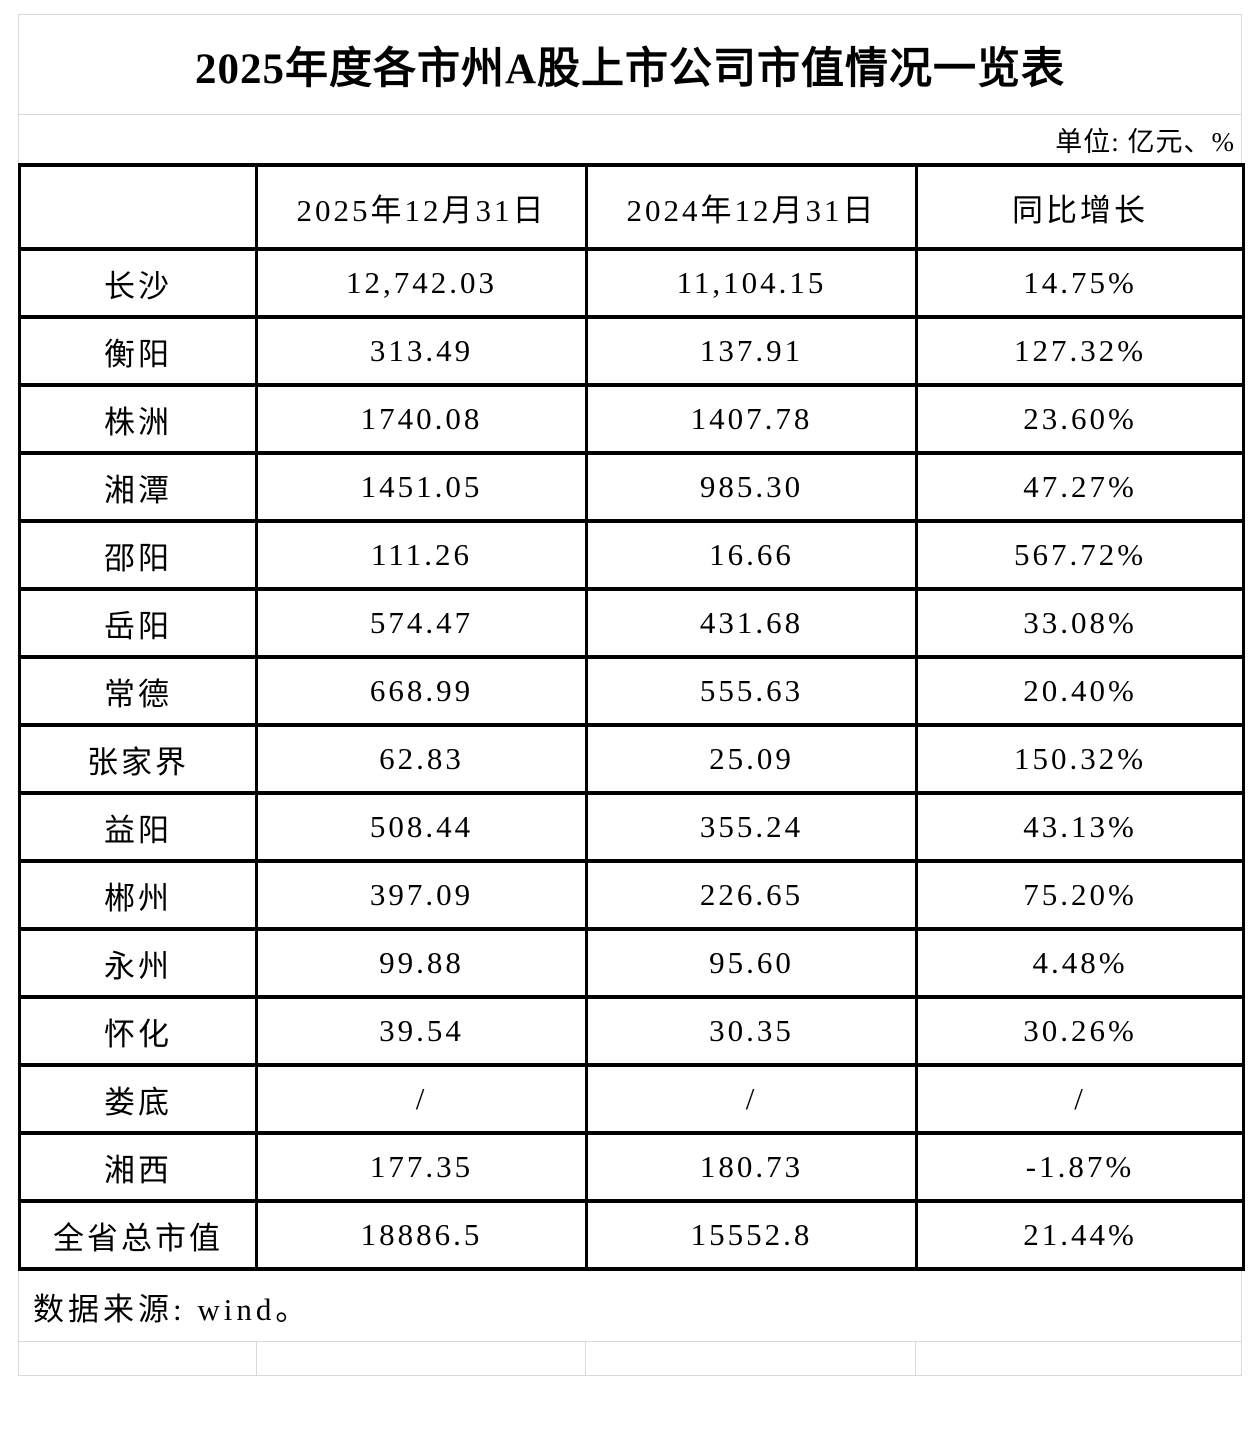  I want to click on yoy-cell: 150.32%, so click(1080, 759).